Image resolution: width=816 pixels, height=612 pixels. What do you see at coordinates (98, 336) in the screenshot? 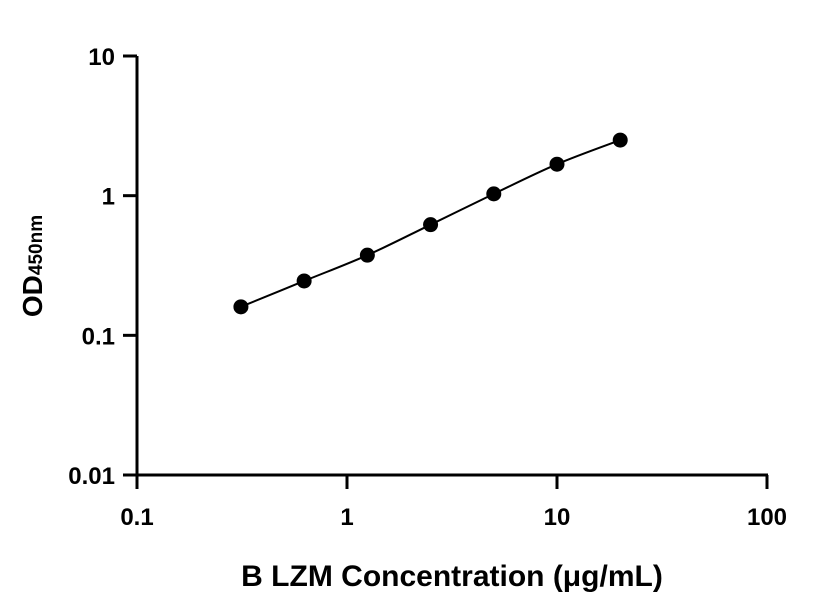
I see `y-tick-label: 0.1` at bounding box center [98, 336].